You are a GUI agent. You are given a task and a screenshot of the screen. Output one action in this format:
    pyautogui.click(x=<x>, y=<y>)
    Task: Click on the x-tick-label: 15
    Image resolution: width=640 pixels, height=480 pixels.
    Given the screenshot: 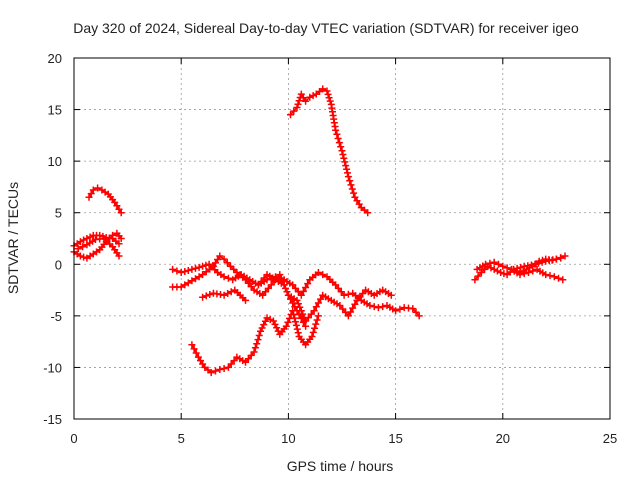 What is the action you would take?
    pyautogui.click(x=395, y=438)
    